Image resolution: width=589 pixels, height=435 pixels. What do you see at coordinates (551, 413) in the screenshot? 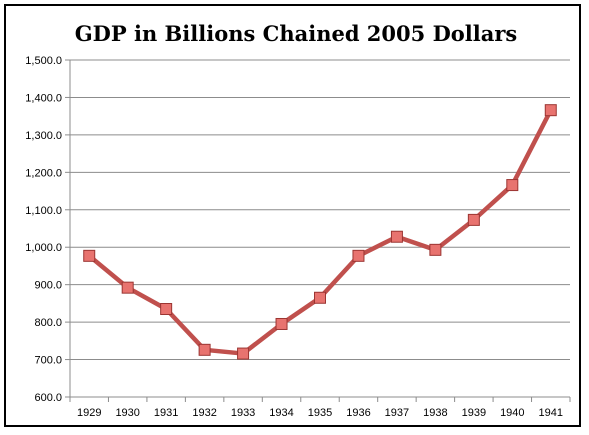
I see `x-tick-label: 1941` at bounding box center [551, 413].